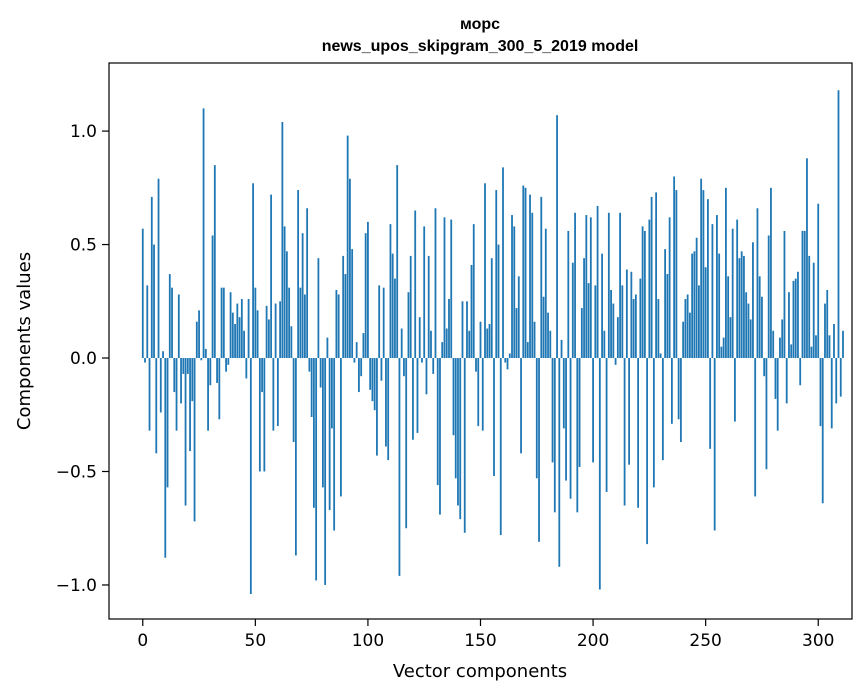  Describe the element at coordinates (818, 641) in the screenshot. I see `x-tick-label: 300` at that location.